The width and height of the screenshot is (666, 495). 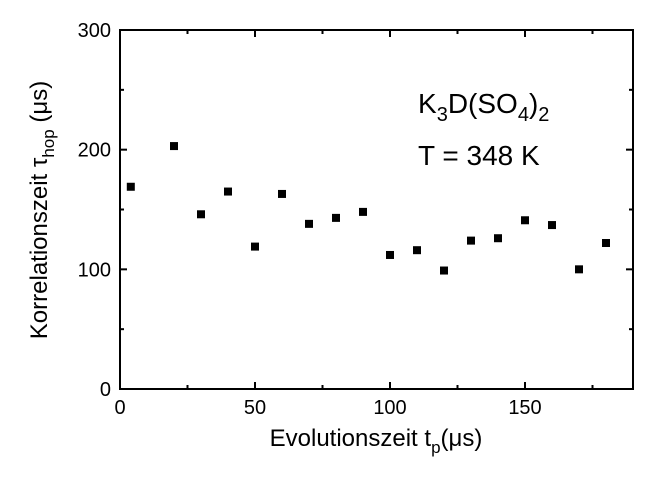 What do you see at coordinates (42, 210) in the screenshot?
I see `y-axis-label: Korrelationszeit τhop (μs)` at bounding box center [42, 210].